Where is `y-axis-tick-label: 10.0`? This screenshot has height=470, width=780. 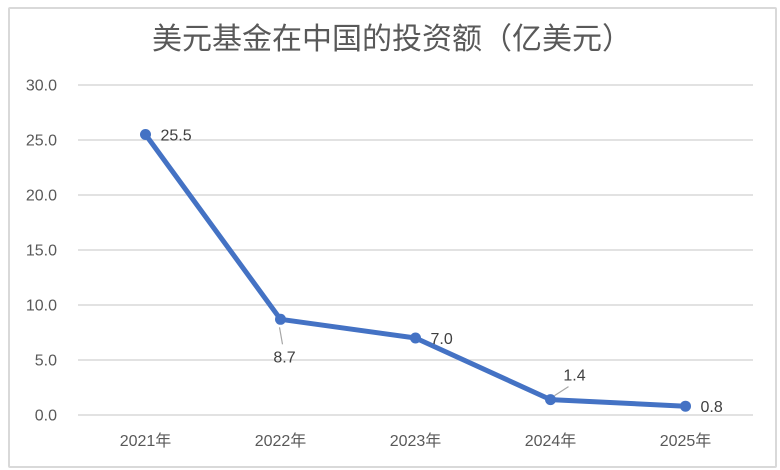 y-axis-tick-label: 10.0 is located at coordinates (41, 306).